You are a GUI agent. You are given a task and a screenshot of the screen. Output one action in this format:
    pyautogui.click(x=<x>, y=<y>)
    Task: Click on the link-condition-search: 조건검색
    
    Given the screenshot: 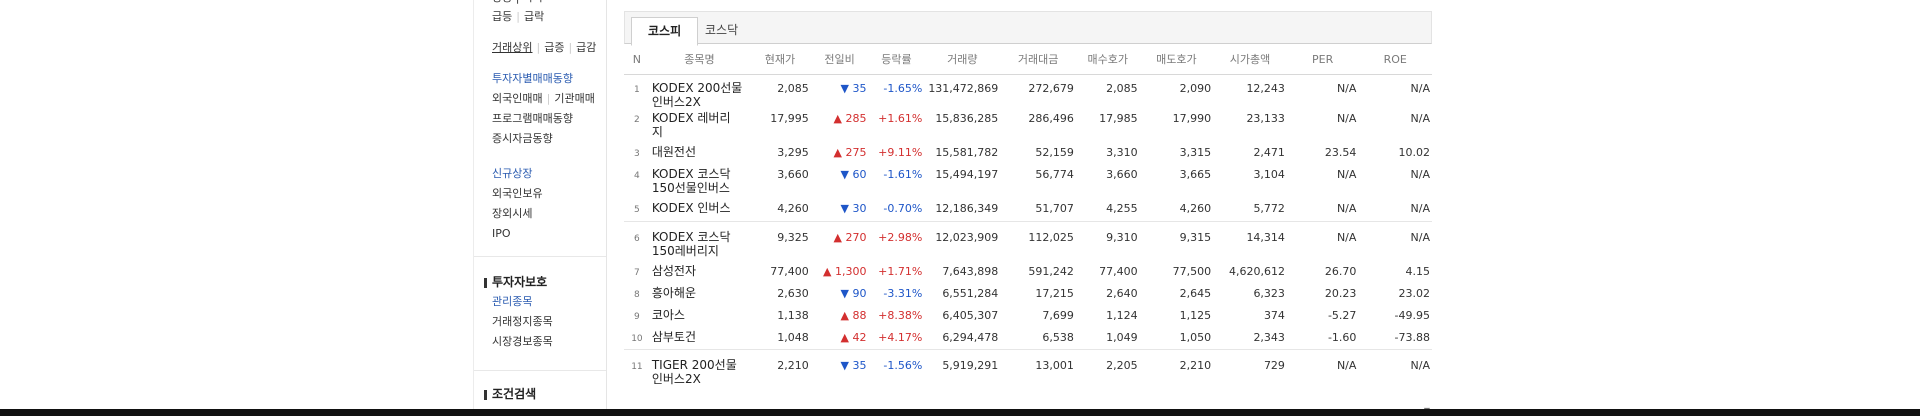 What is the action you would take?
    pyautogui.click(x=514, y=394)
    